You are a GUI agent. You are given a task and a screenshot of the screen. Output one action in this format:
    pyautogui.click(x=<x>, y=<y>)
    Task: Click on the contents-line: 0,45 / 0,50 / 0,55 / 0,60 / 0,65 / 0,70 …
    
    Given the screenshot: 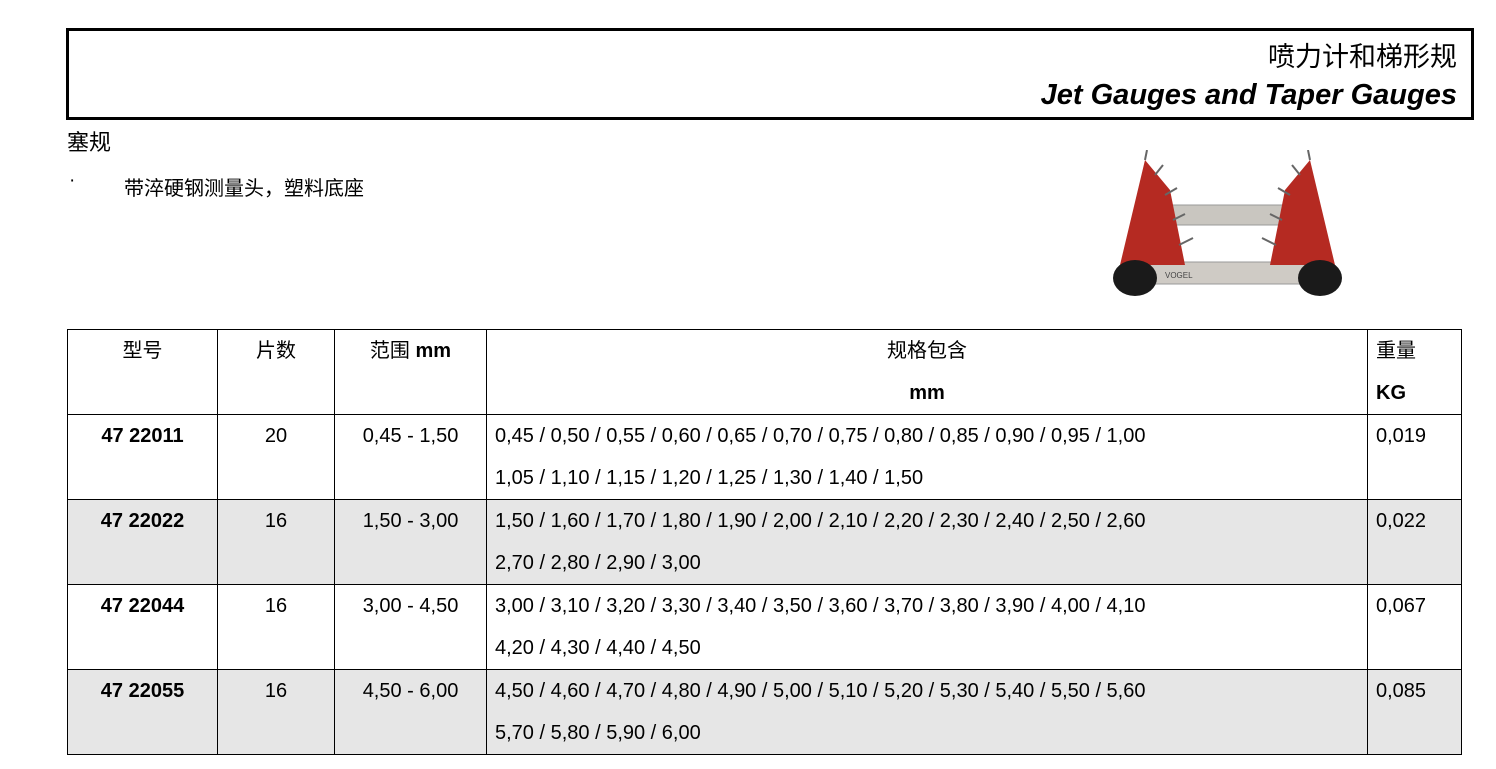 What is the action you would take?
    pyautogui.click(x=820, y=436)
    